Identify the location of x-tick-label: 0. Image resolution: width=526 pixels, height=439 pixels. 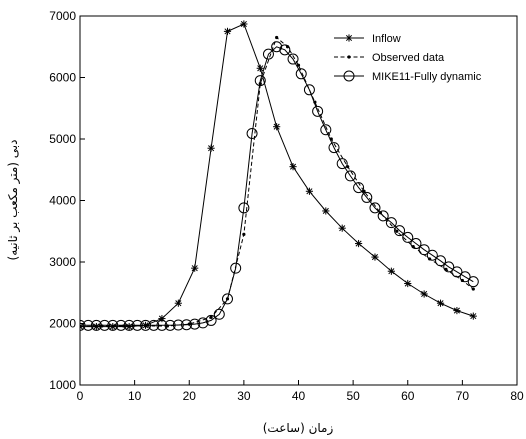
(80, 396).